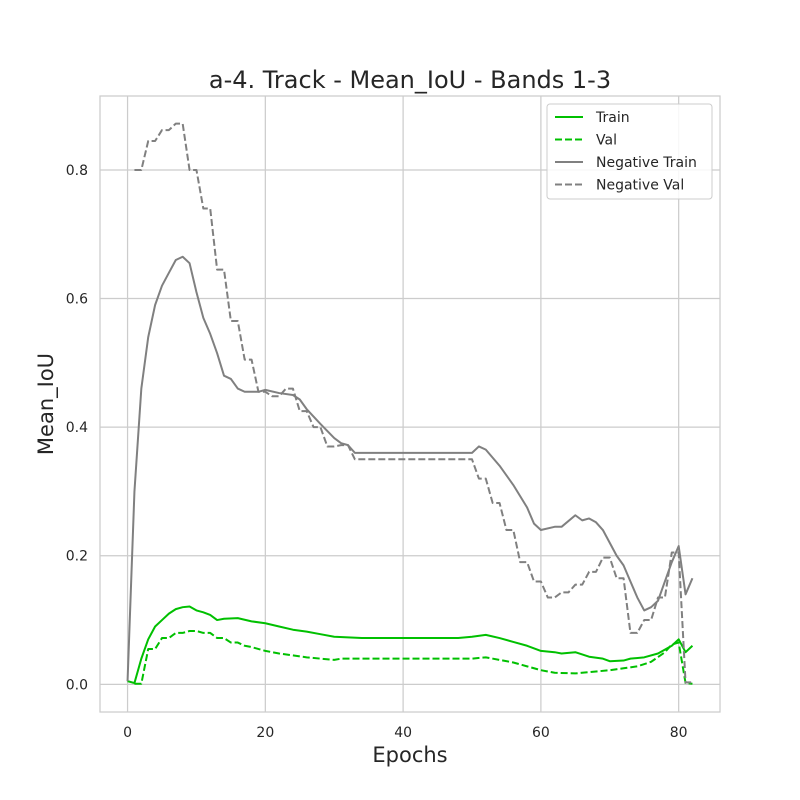 The width and height of the screenshot is (800, 800). What do you see at coordinates (606, 141) in the screenshot?
I see `legend-label: Val` at bounding box center [606, 141].